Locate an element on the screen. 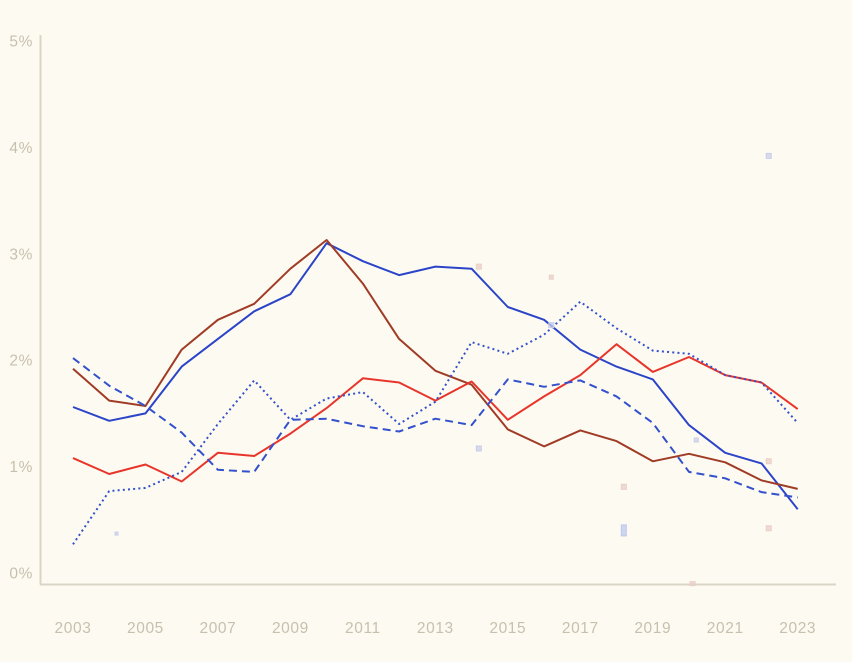 This screenshot has width=852, height=662. x-tick-label: 2023 is located at coordinates (797, 628).